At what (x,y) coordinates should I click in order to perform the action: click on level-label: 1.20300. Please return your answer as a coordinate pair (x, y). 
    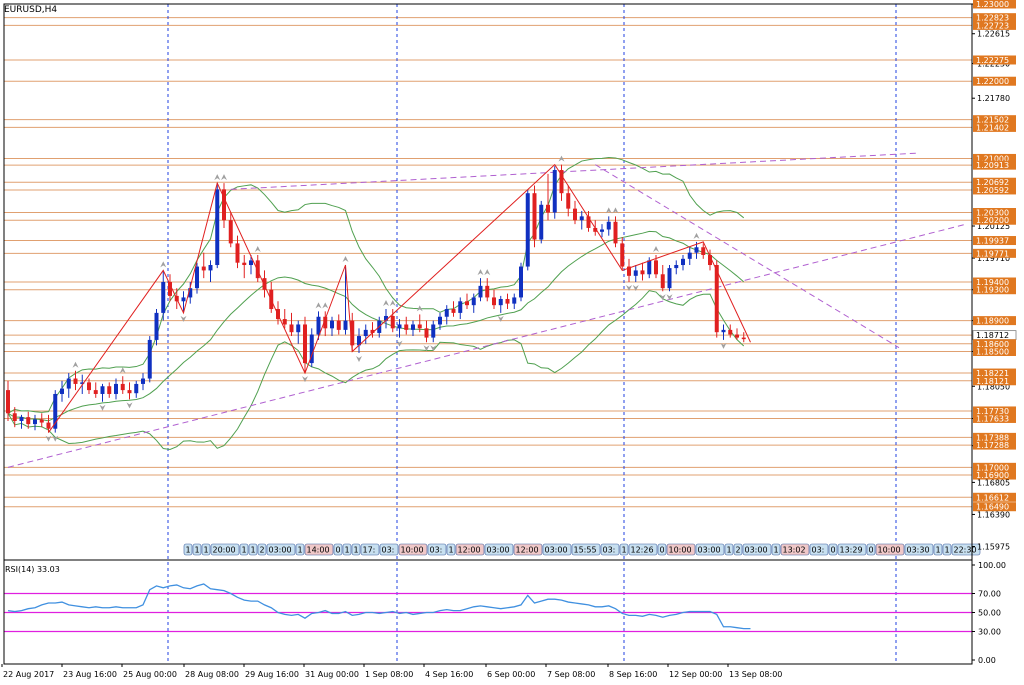
    Looking at the image, I should click on (992, 213).